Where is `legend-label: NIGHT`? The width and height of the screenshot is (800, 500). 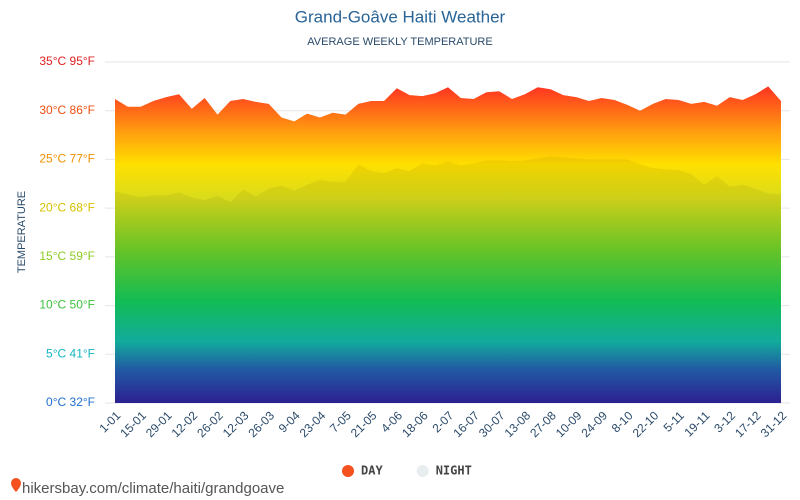
legend-label: NIGHT is located at coordinates (454, 471).